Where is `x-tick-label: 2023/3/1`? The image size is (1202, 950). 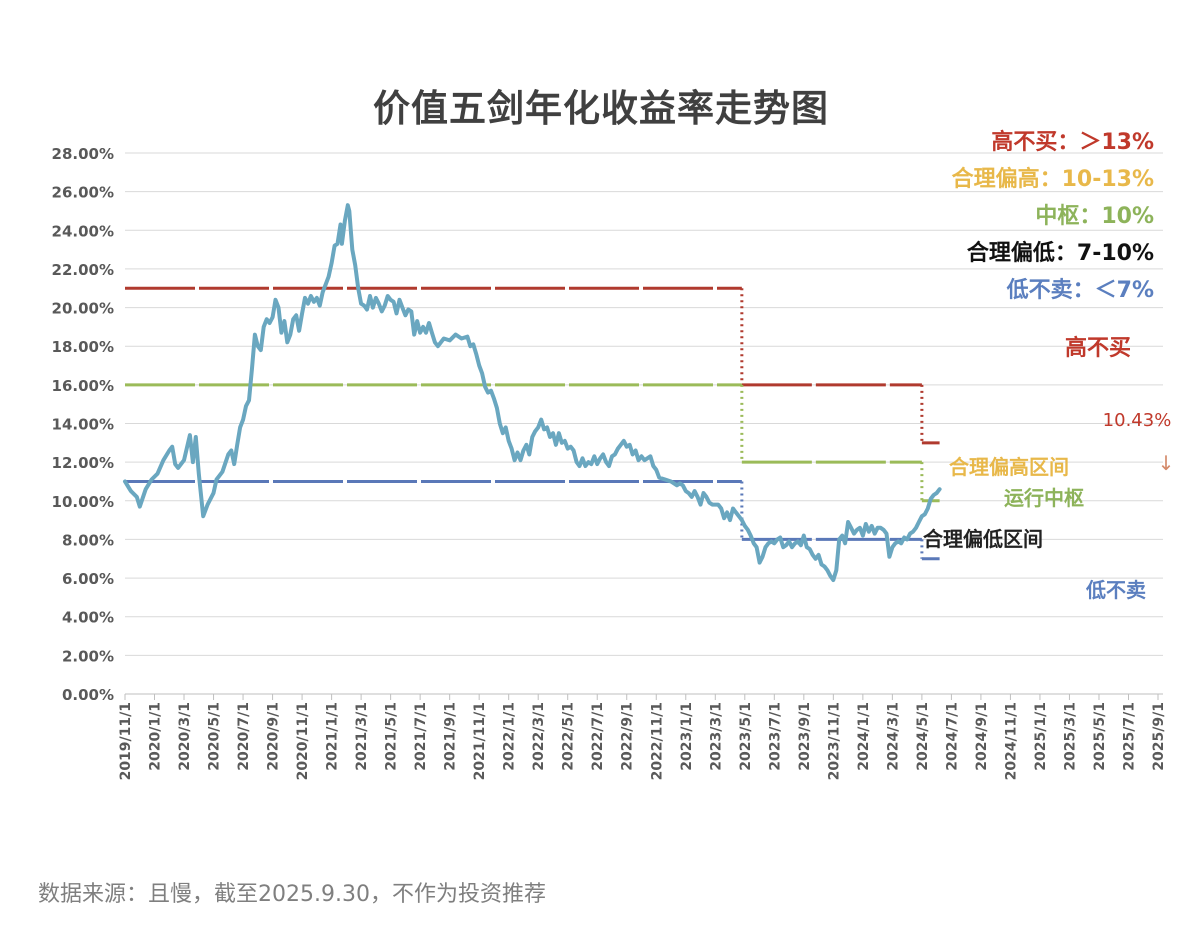
x-tick-label: 2023/3/1 is located at coordinates (716, 736).